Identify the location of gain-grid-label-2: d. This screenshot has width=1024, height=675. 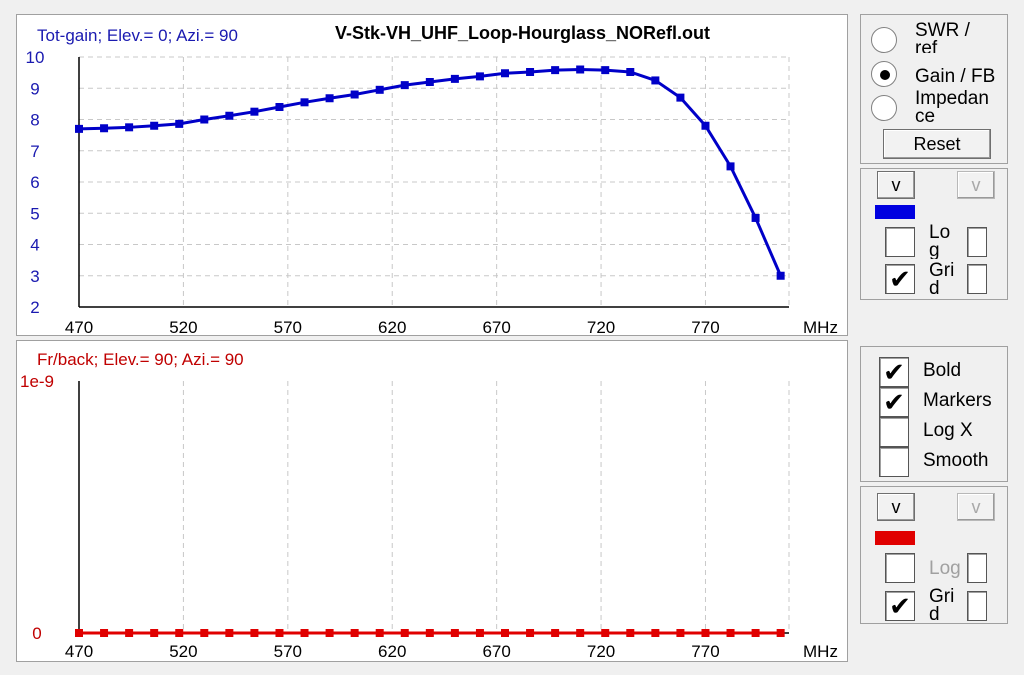
(934, 288).